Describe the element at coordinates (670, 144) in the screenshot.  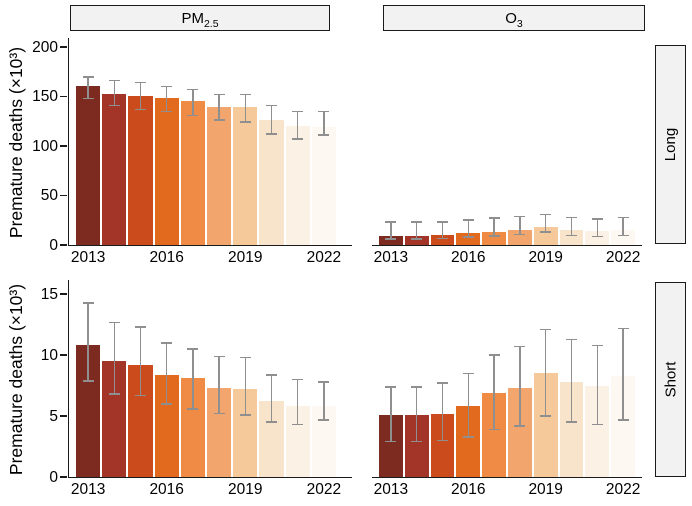
I see `facet-strip-long-label: Long` at that location.